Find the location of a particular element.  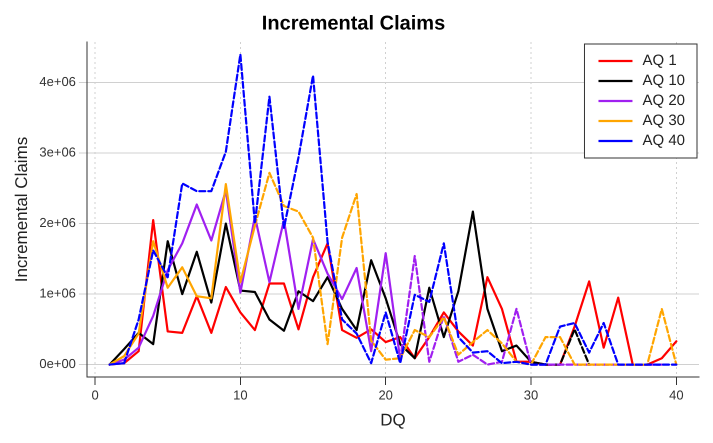

y-tick-label: 3e+06 is located at coordinates (57, 152).